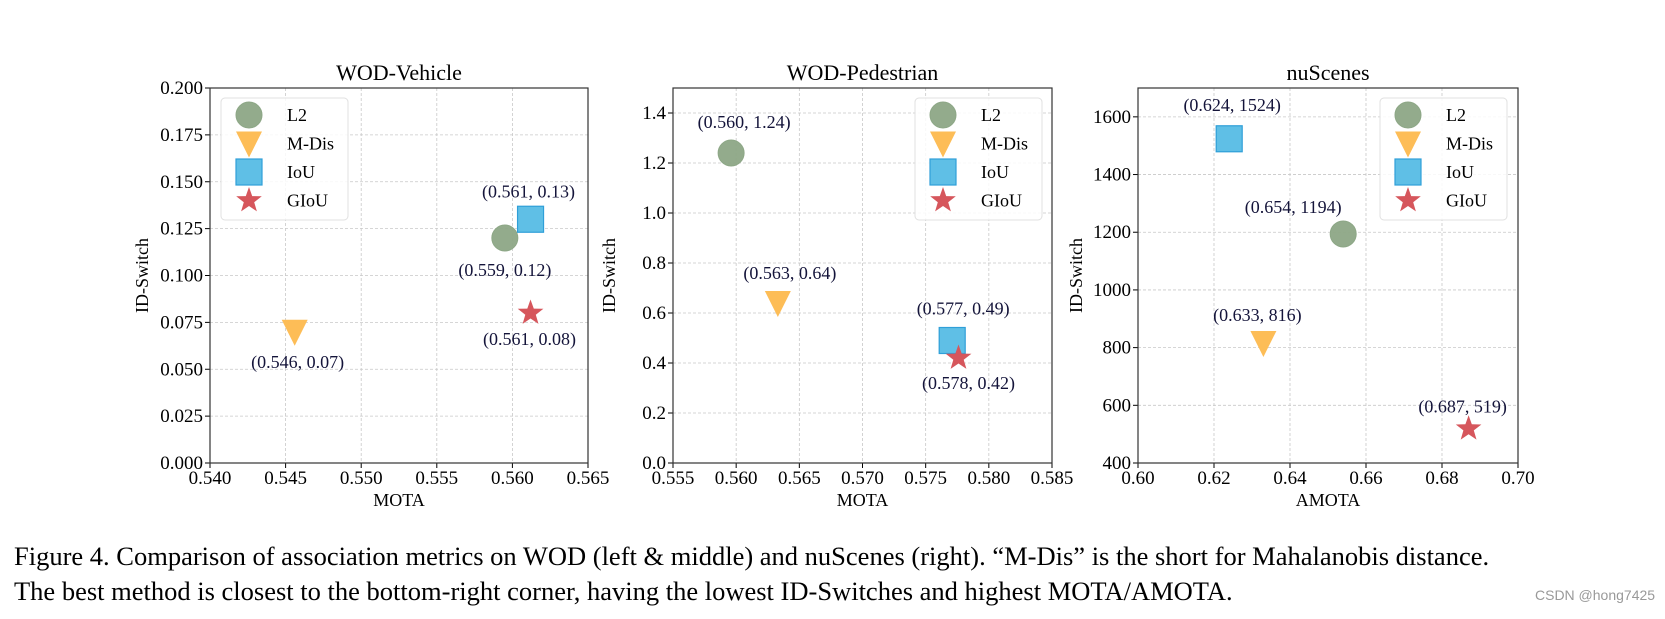 The width and height of the screenshot is (1665, 619). I want to click on x-tick-label: 0.66, so click(1365, 478).